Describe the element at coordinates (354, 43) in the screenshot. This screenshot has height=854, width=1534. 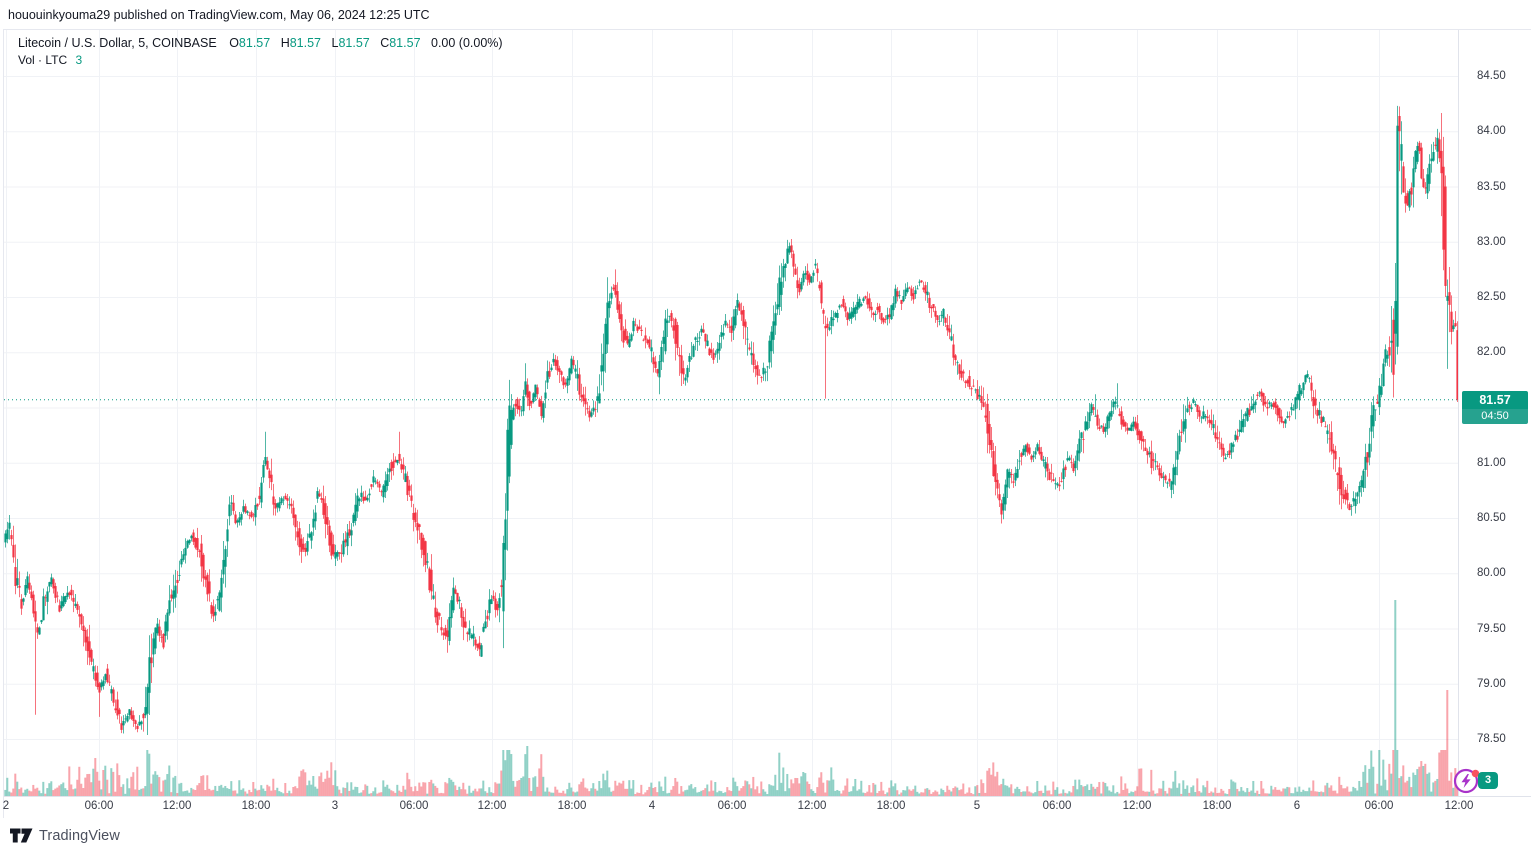
I see `low-value: 81.57` at that location.